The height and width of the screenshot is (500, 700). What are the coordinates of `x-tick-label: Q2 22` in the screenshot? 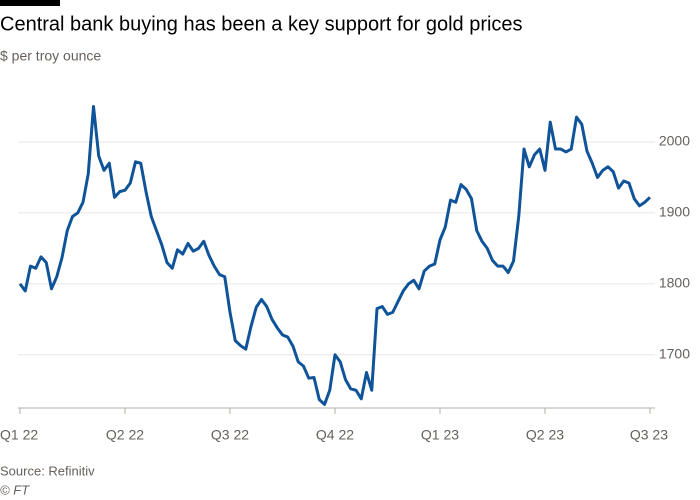 It's located at (125, 435).